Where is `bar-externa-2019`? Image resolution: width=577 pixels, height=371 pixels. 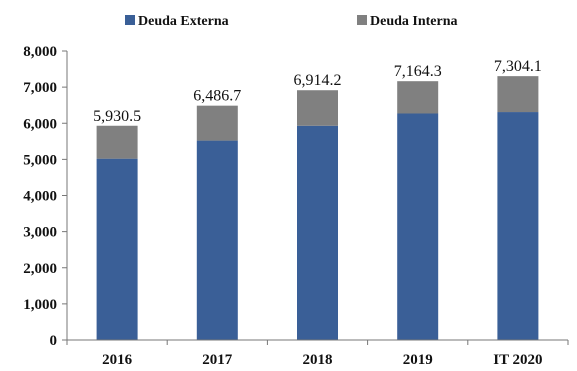 bar-externa-2019 is located at coordinates (418, 226).